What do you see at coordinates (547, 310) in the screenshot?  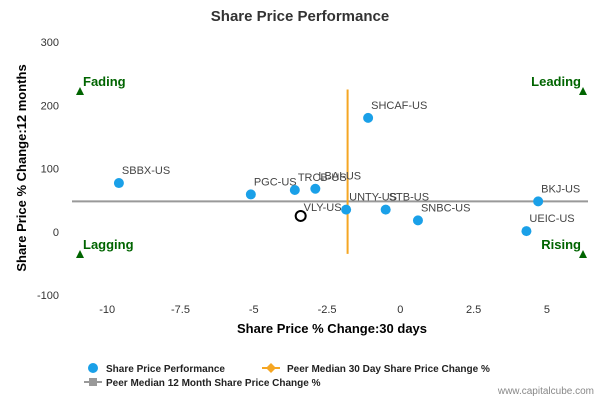 I see `x-tick-label: 5` at bounding box center [547, 310].